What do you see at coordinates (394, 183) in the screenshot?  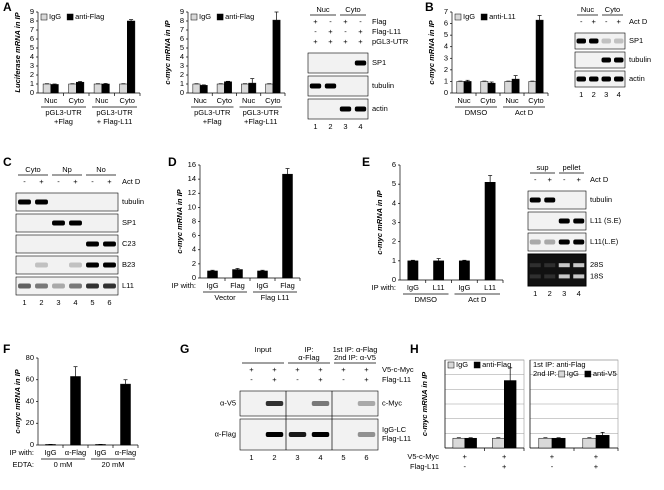 I see `y-tick-label: 5` at bounding box center [394, 183].